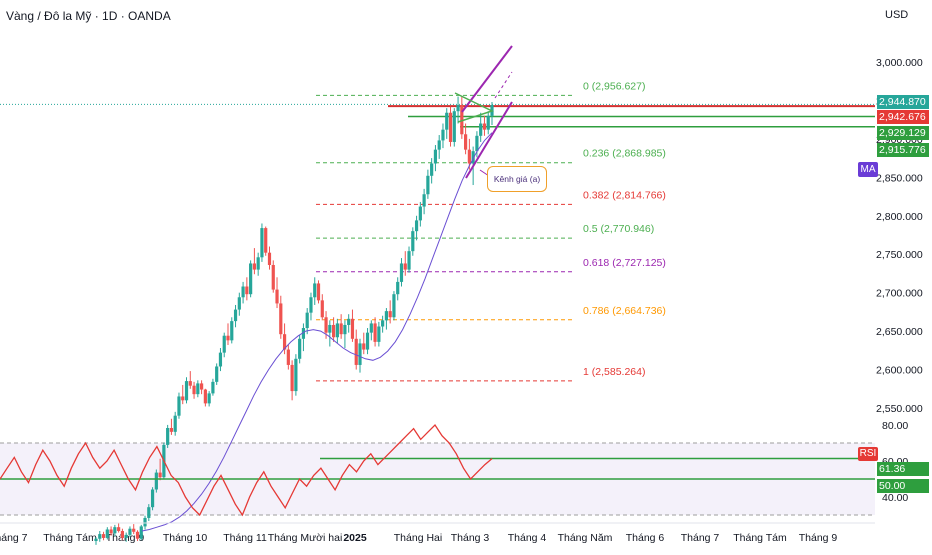 This screenshot has width=932, height=555. Describe the element at coordinates (895, 498) in the screenshot. I see `rsi-axis-tick: 40.00` at that location.